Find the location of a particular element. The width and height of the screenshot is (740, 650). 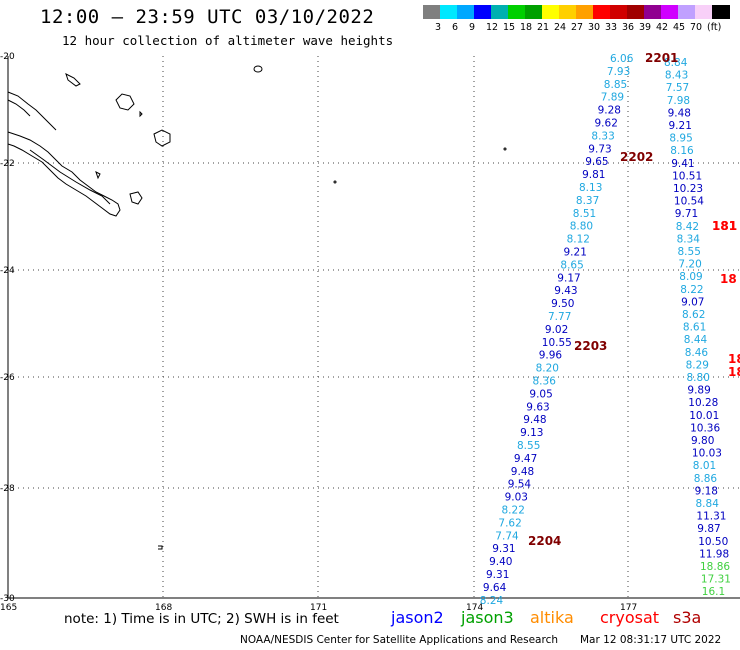

color-scale-label: 33 is located at coordinates (611, 27).